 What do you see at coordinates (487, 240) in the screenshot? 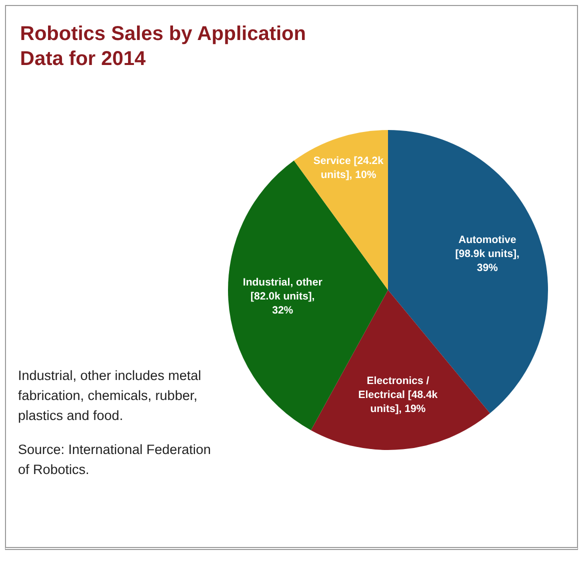
I see `slice-label: Automotive` at bounding box center [487, 240].